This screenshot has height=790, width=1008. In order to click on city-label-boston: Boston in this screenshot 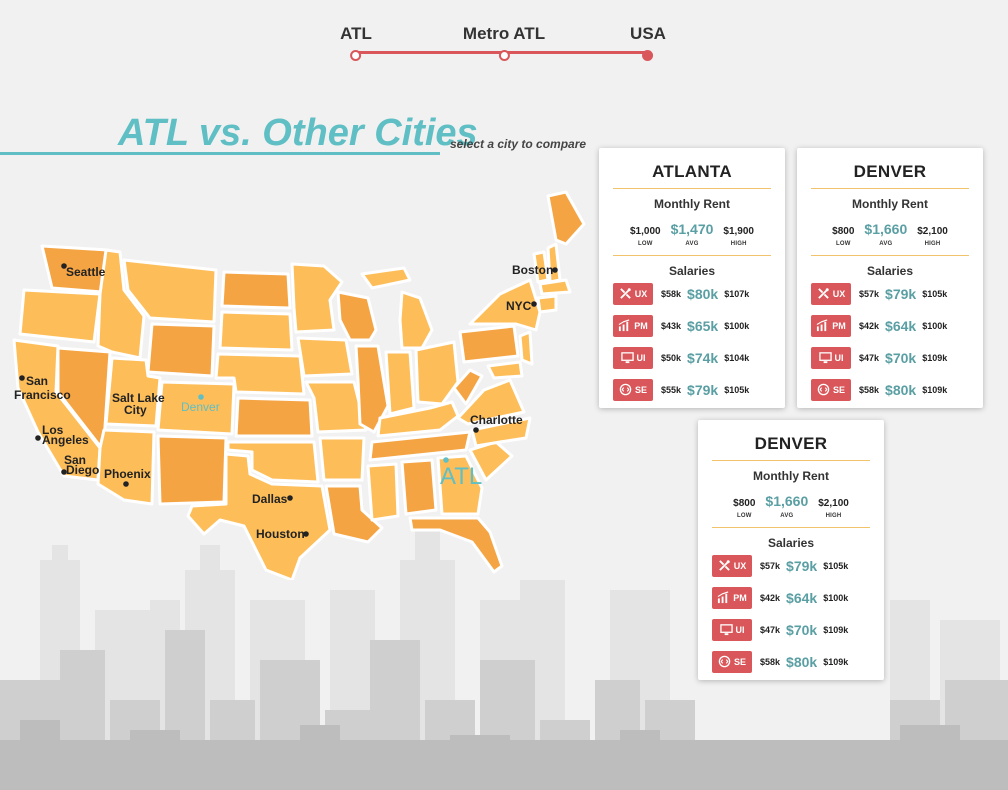, I will do `click(532, 270)`.